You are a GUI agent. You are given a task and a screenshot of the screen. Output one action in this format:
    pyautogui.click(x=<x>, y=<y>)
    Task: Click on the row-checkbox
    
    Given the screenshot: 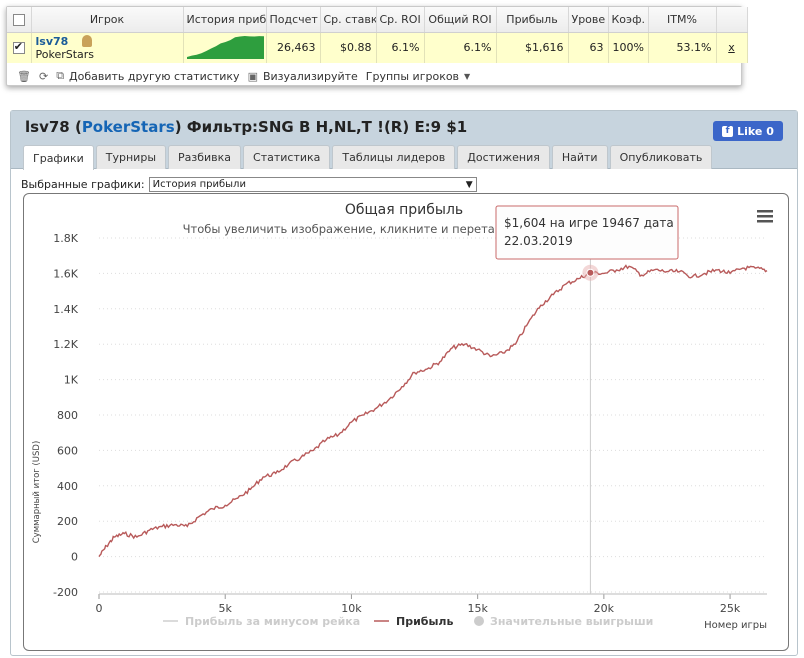 What is the action you would take?
    pyautogui.click(x=18, y=47)
    